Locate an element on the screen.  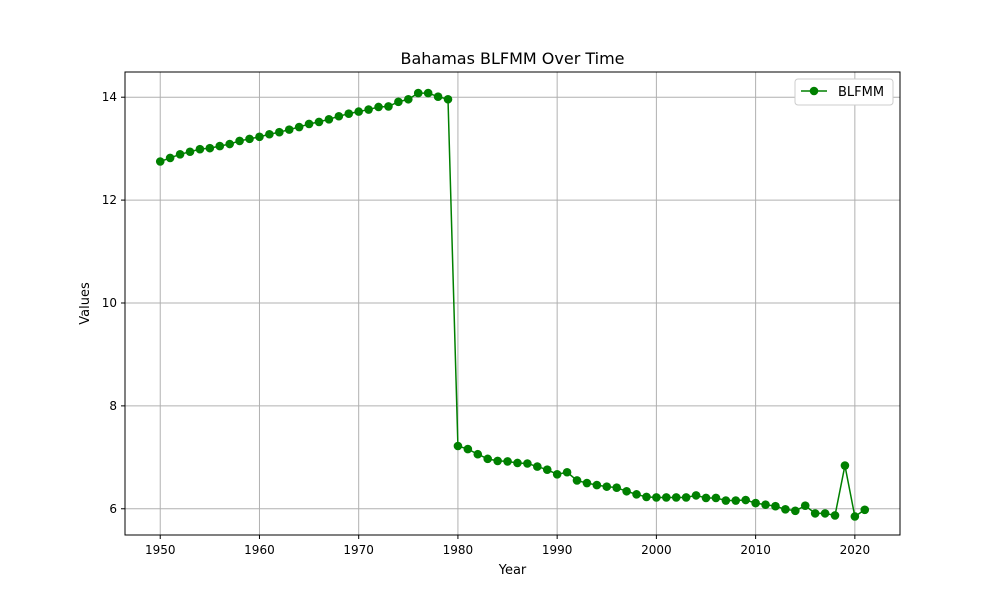
x-axis-label: Year is located at coordinates (512, 570).